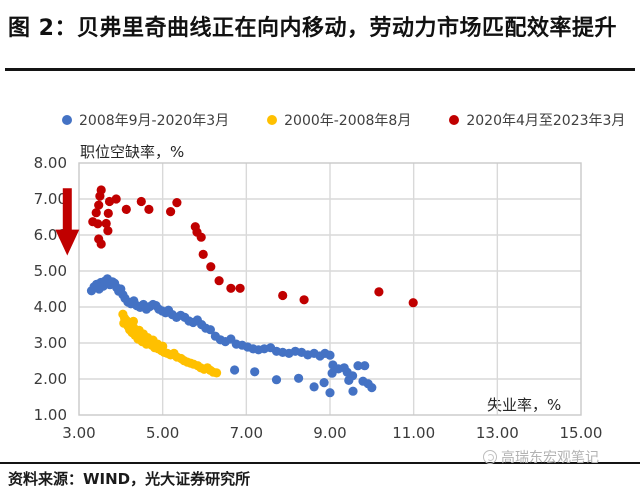  Describe the element at coordinates (546, 121) in the screenshot. I see `legend-label: 2020年4月至2023年3月` at that location.